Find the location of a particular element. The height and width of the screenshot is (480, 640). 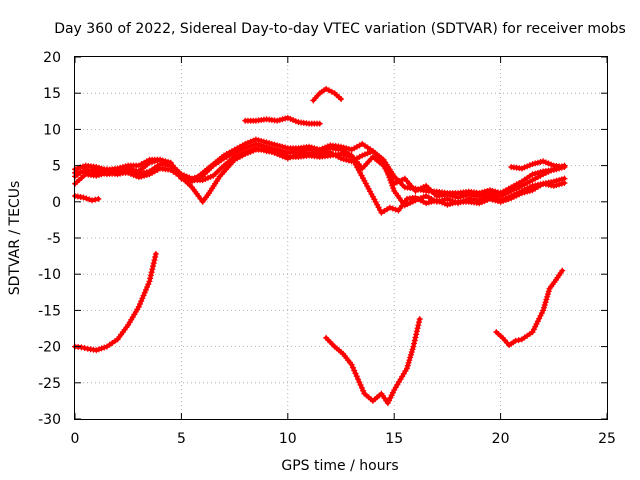

x-tick-label: 15 is located at coordinates (394, 439).